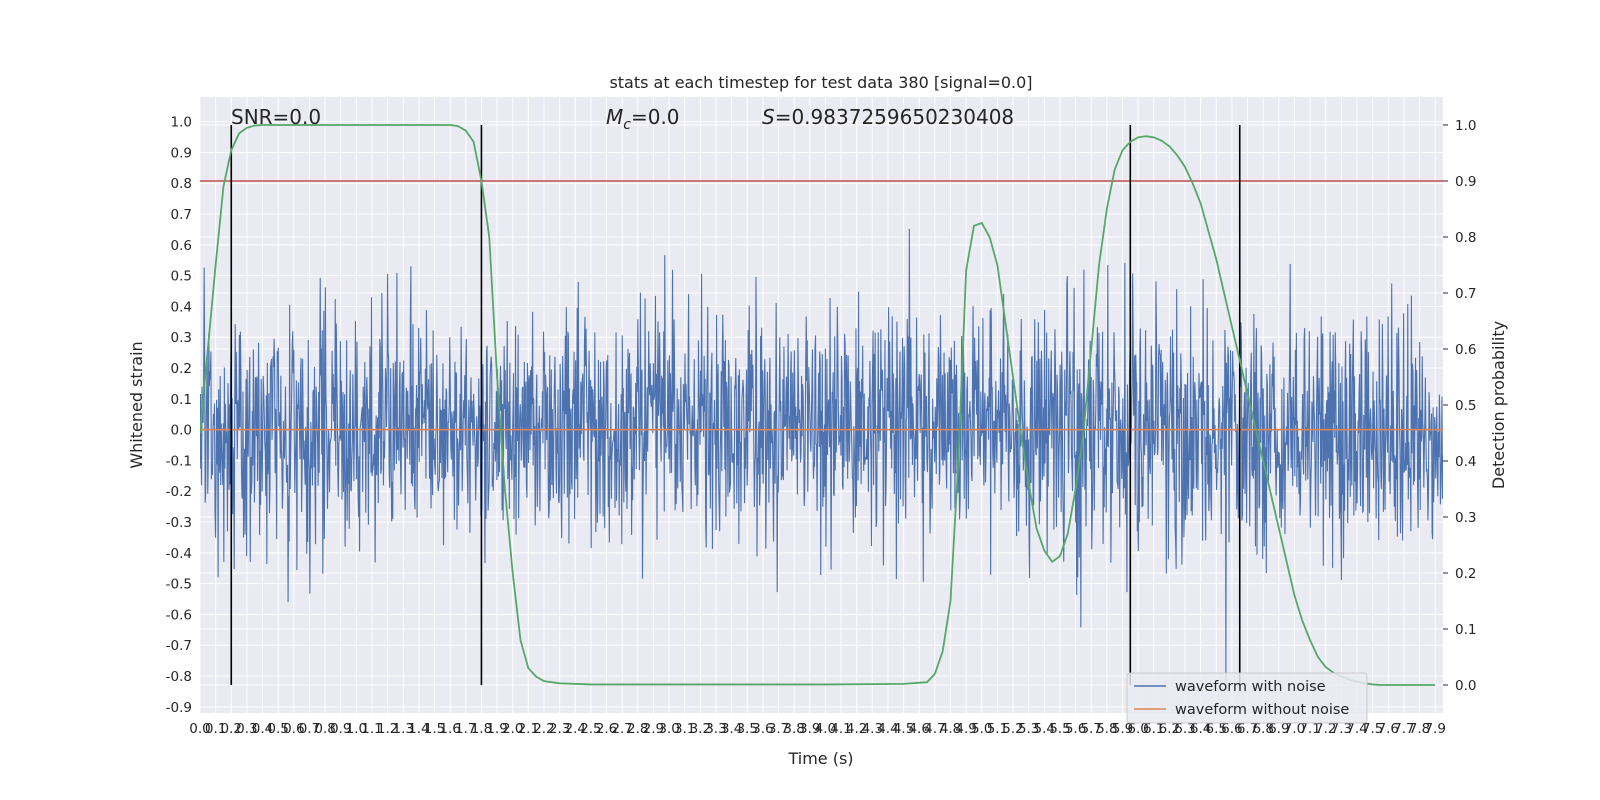 The width and height of the screenshot is (1600, 800). What do you see at coordinates (181, 400) in the screenshot?
I see `y-tick-label: 0.1` at bounding box center [181, 400].